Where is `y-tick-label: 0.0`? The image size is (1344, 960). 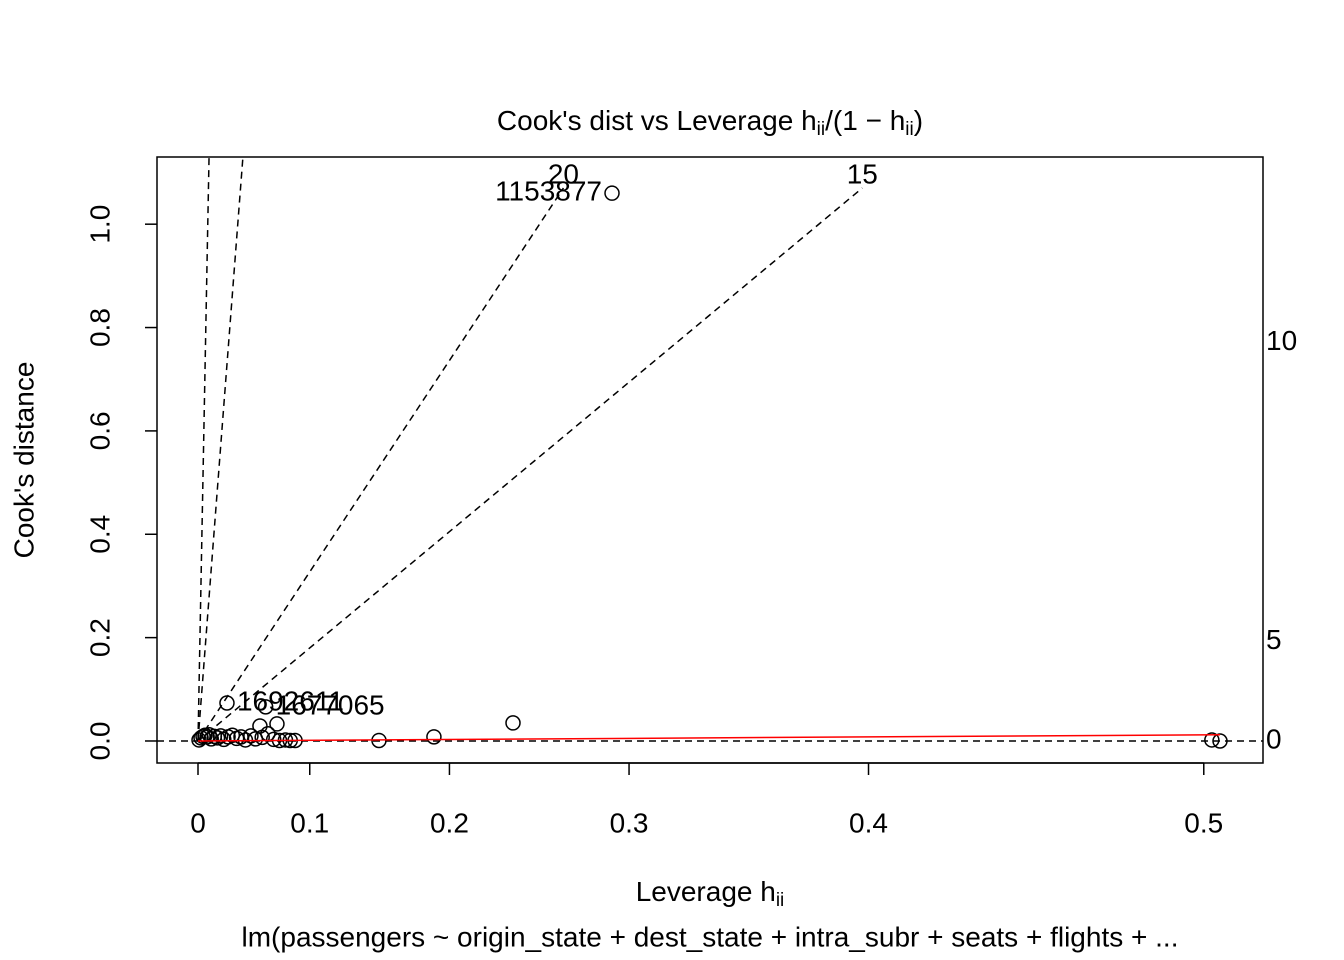
y-tick-label: 0.0 is located at coordinates (99, 741).